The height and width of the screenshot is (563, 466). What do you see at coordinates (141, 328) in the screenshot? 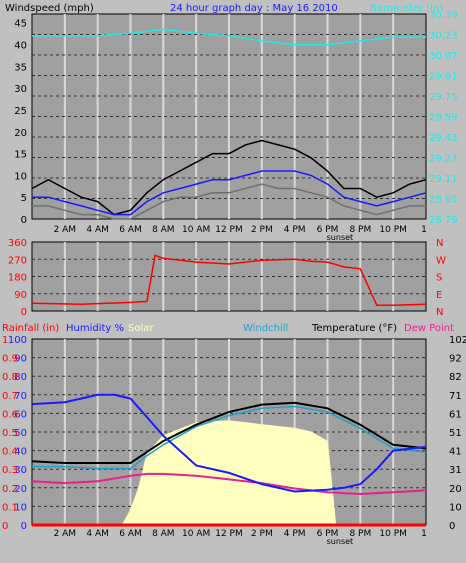
I see `solar-title: Solar` at bounding box center [141, 328].